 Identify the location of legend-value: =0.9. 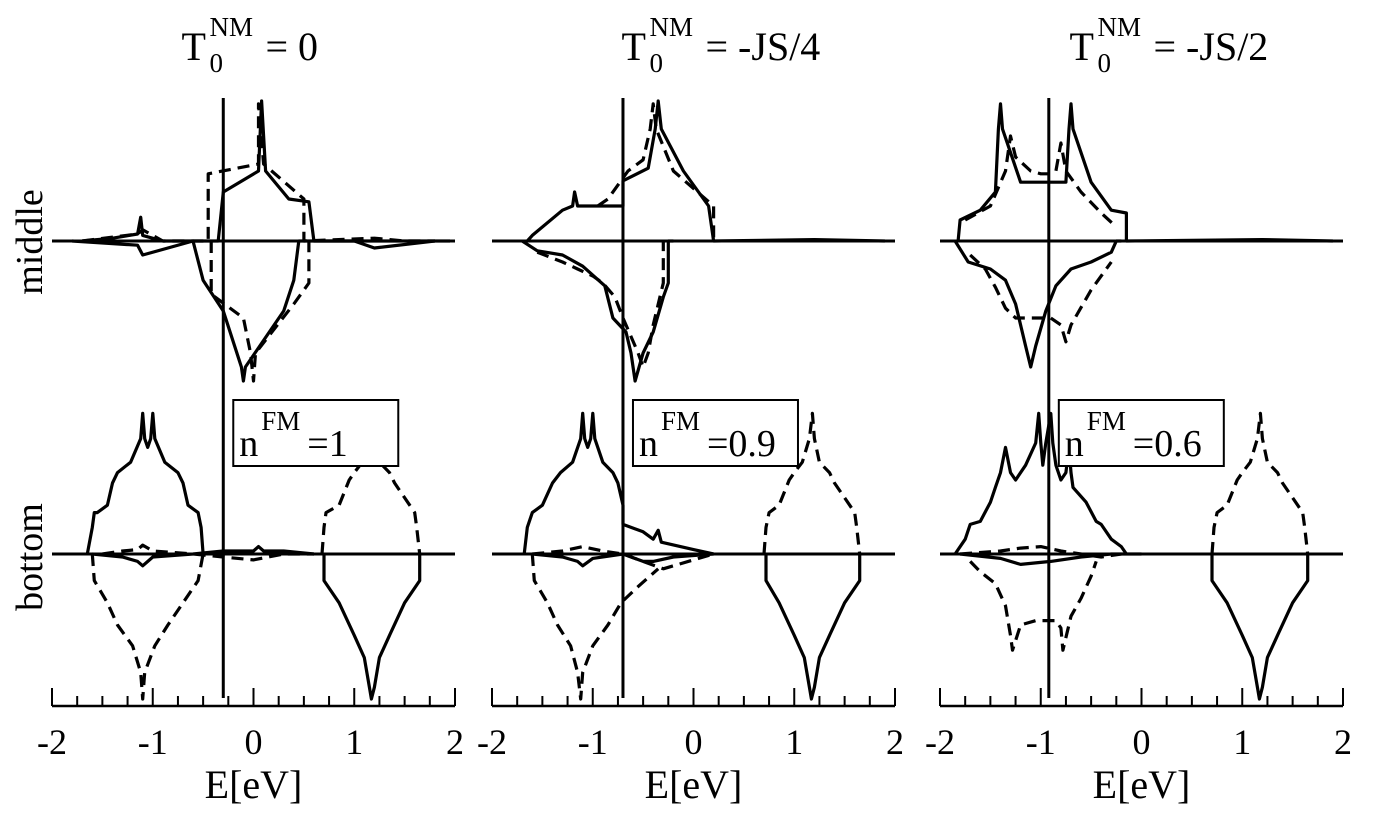
(741, 444).